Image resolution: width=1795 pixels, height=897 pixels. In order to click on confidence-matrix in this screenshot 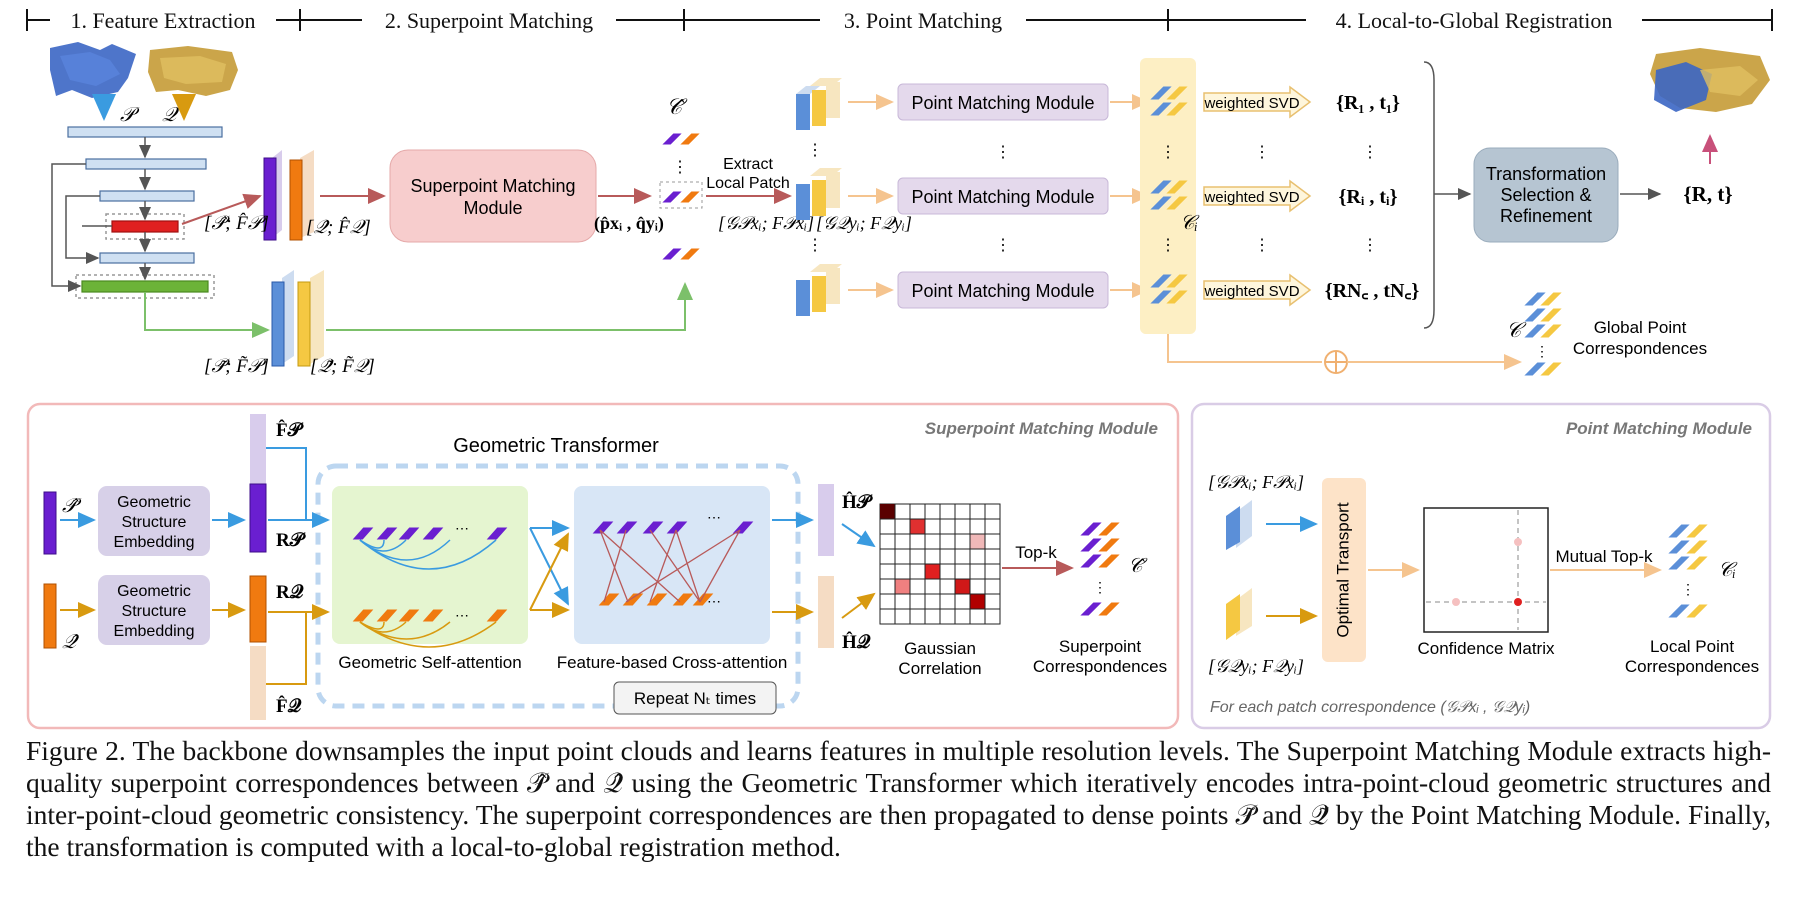, I will do `click(1486, 570)`.